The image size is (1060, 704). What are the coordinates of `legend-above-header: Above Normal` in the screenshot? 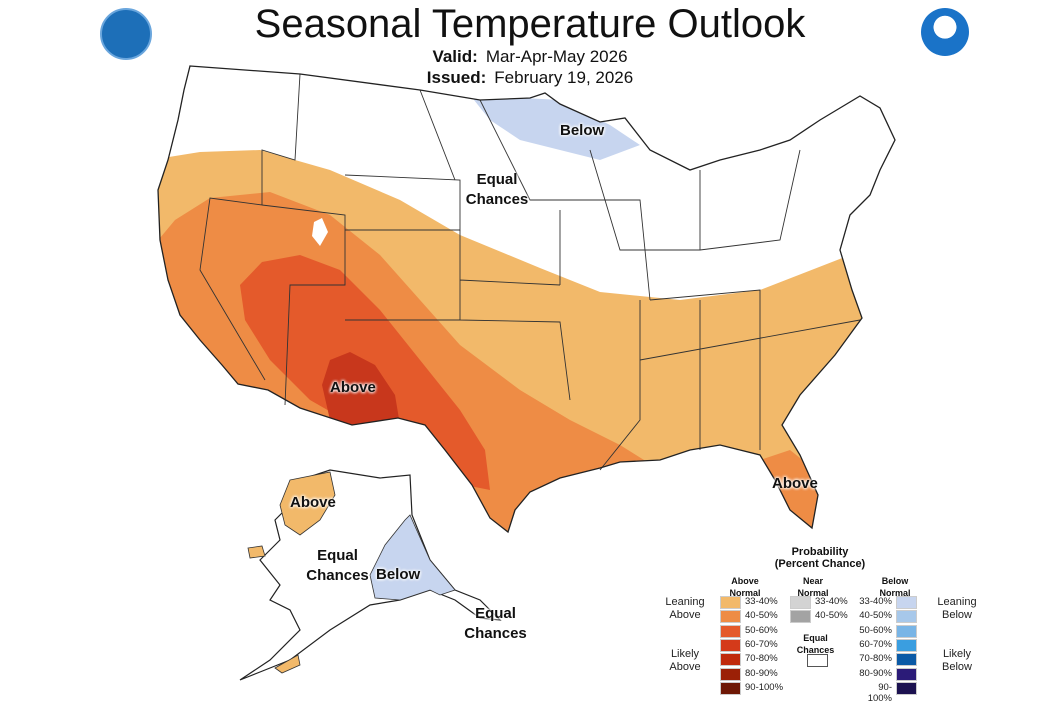 It's located at (745, 587).